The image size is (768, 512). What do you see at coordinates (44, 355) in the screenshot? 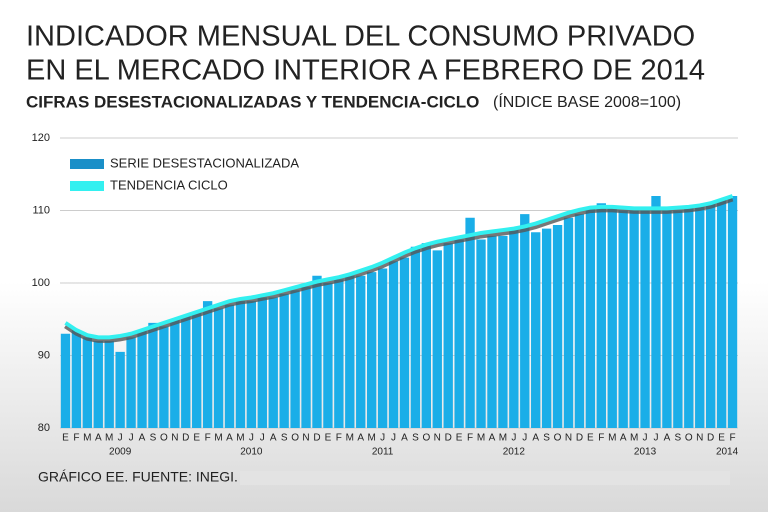
I see `y-tick-label: 90` at bounding box center [44, 355].